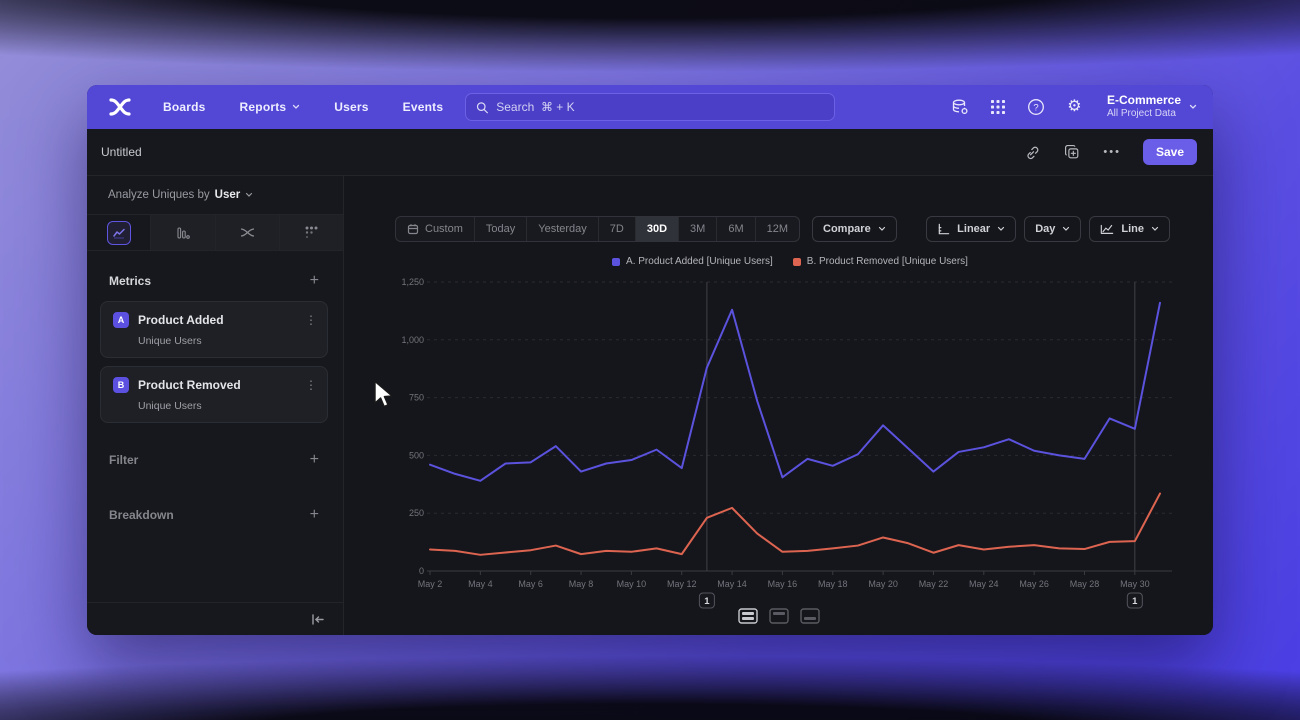  What do you see at coordinates (416, 455) in the screenshot?
I see `svg-text: 500` at bounding box center [416, 455].